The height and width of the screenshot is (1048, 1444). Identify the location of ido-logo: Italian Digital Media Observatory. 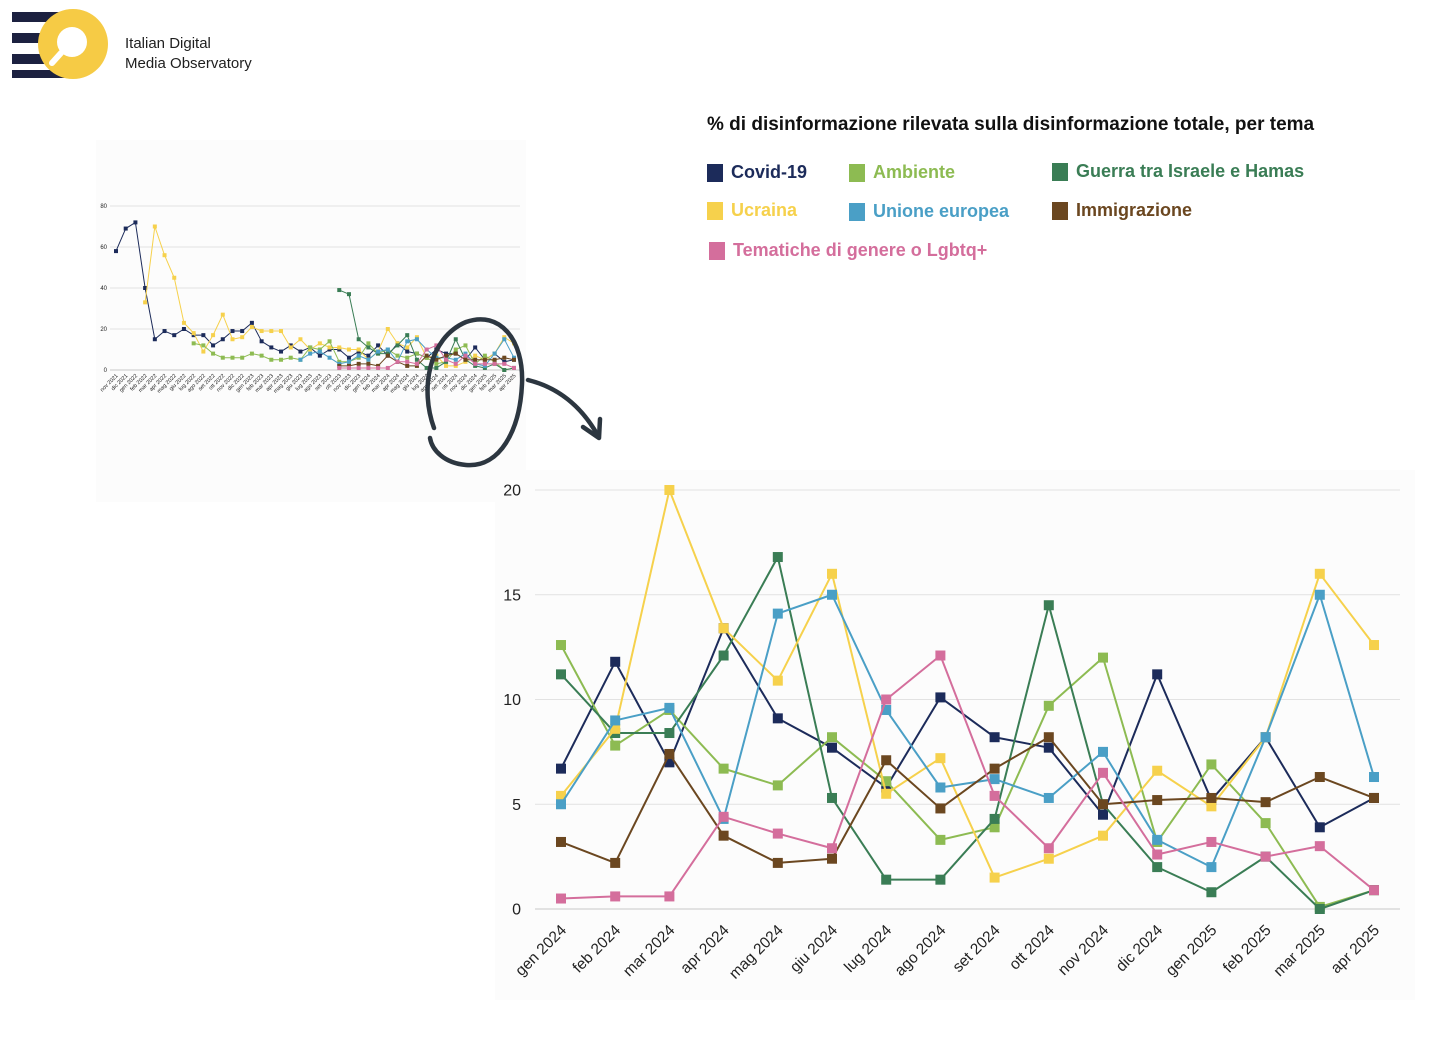
(135, 44).